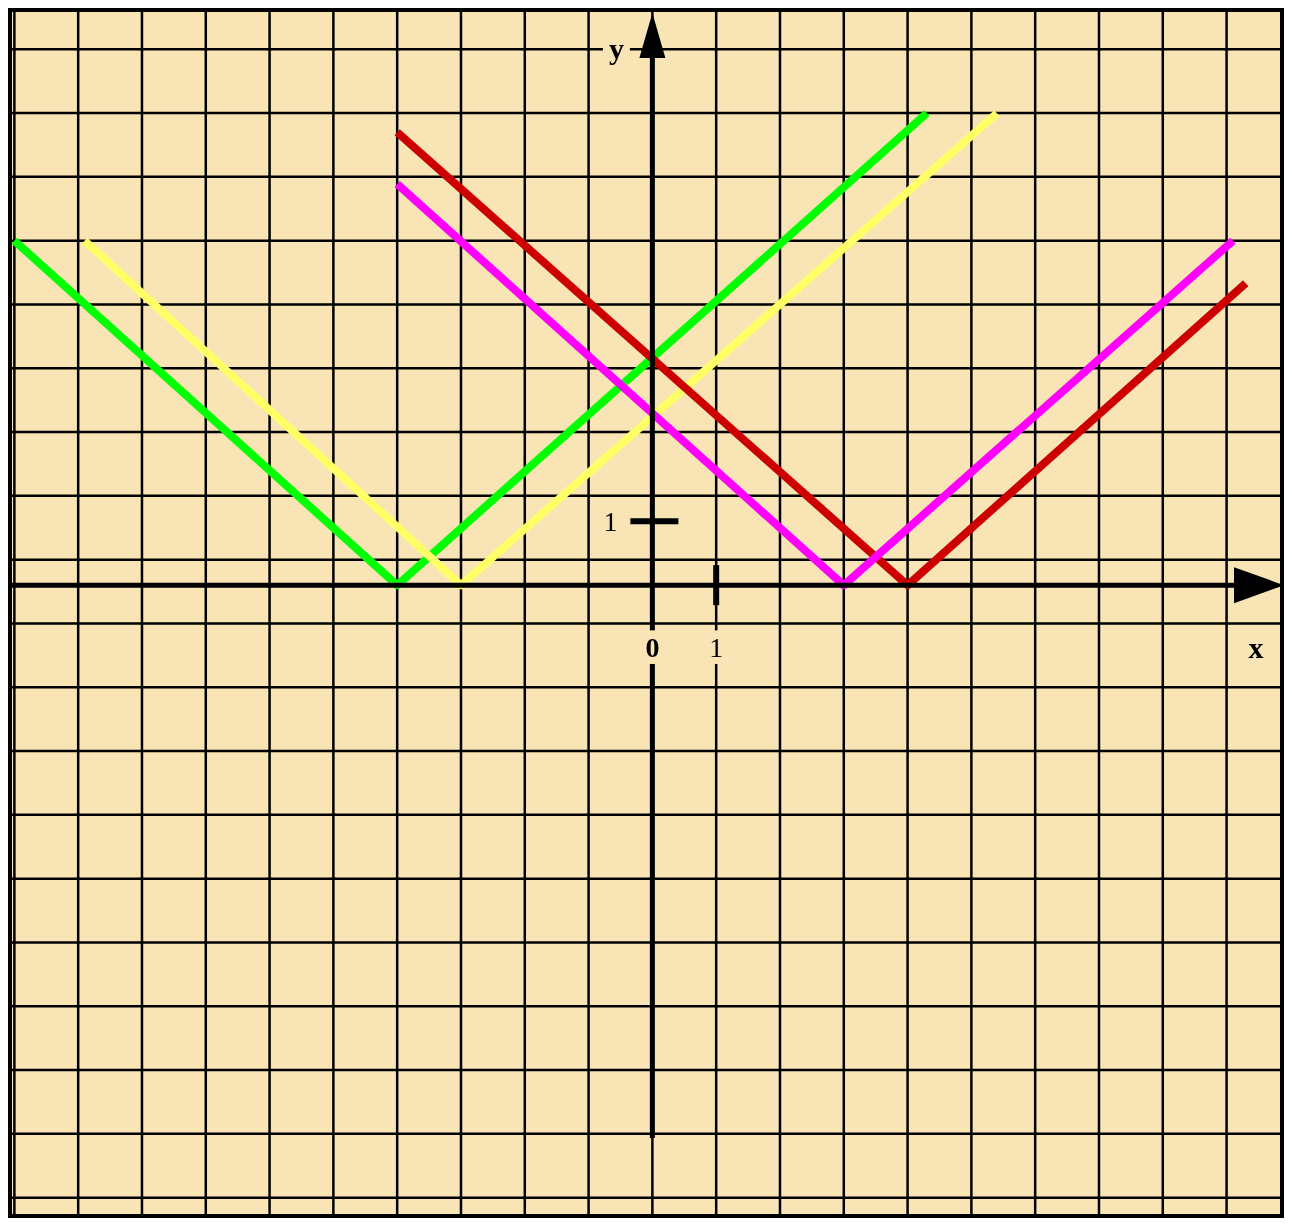  I want to click on y-axis-title: y, so click(616, 48).